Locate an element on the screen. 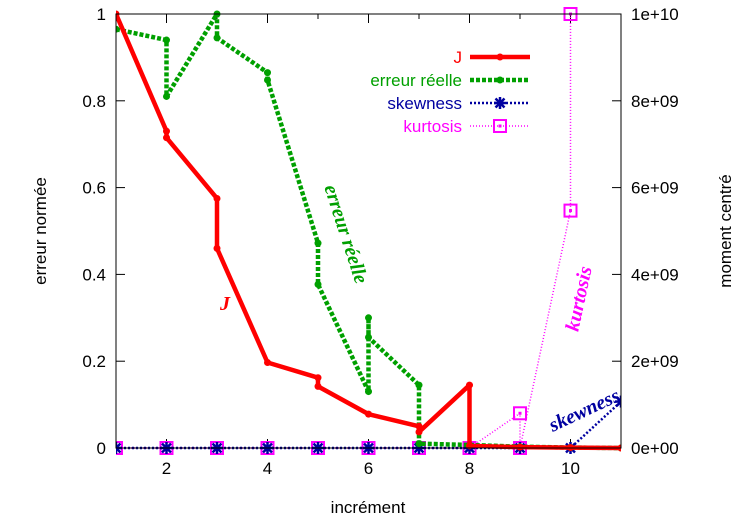 This screenshot has height=523, width=743. x-tick-label: 6 is located at coordinates (368, 468).